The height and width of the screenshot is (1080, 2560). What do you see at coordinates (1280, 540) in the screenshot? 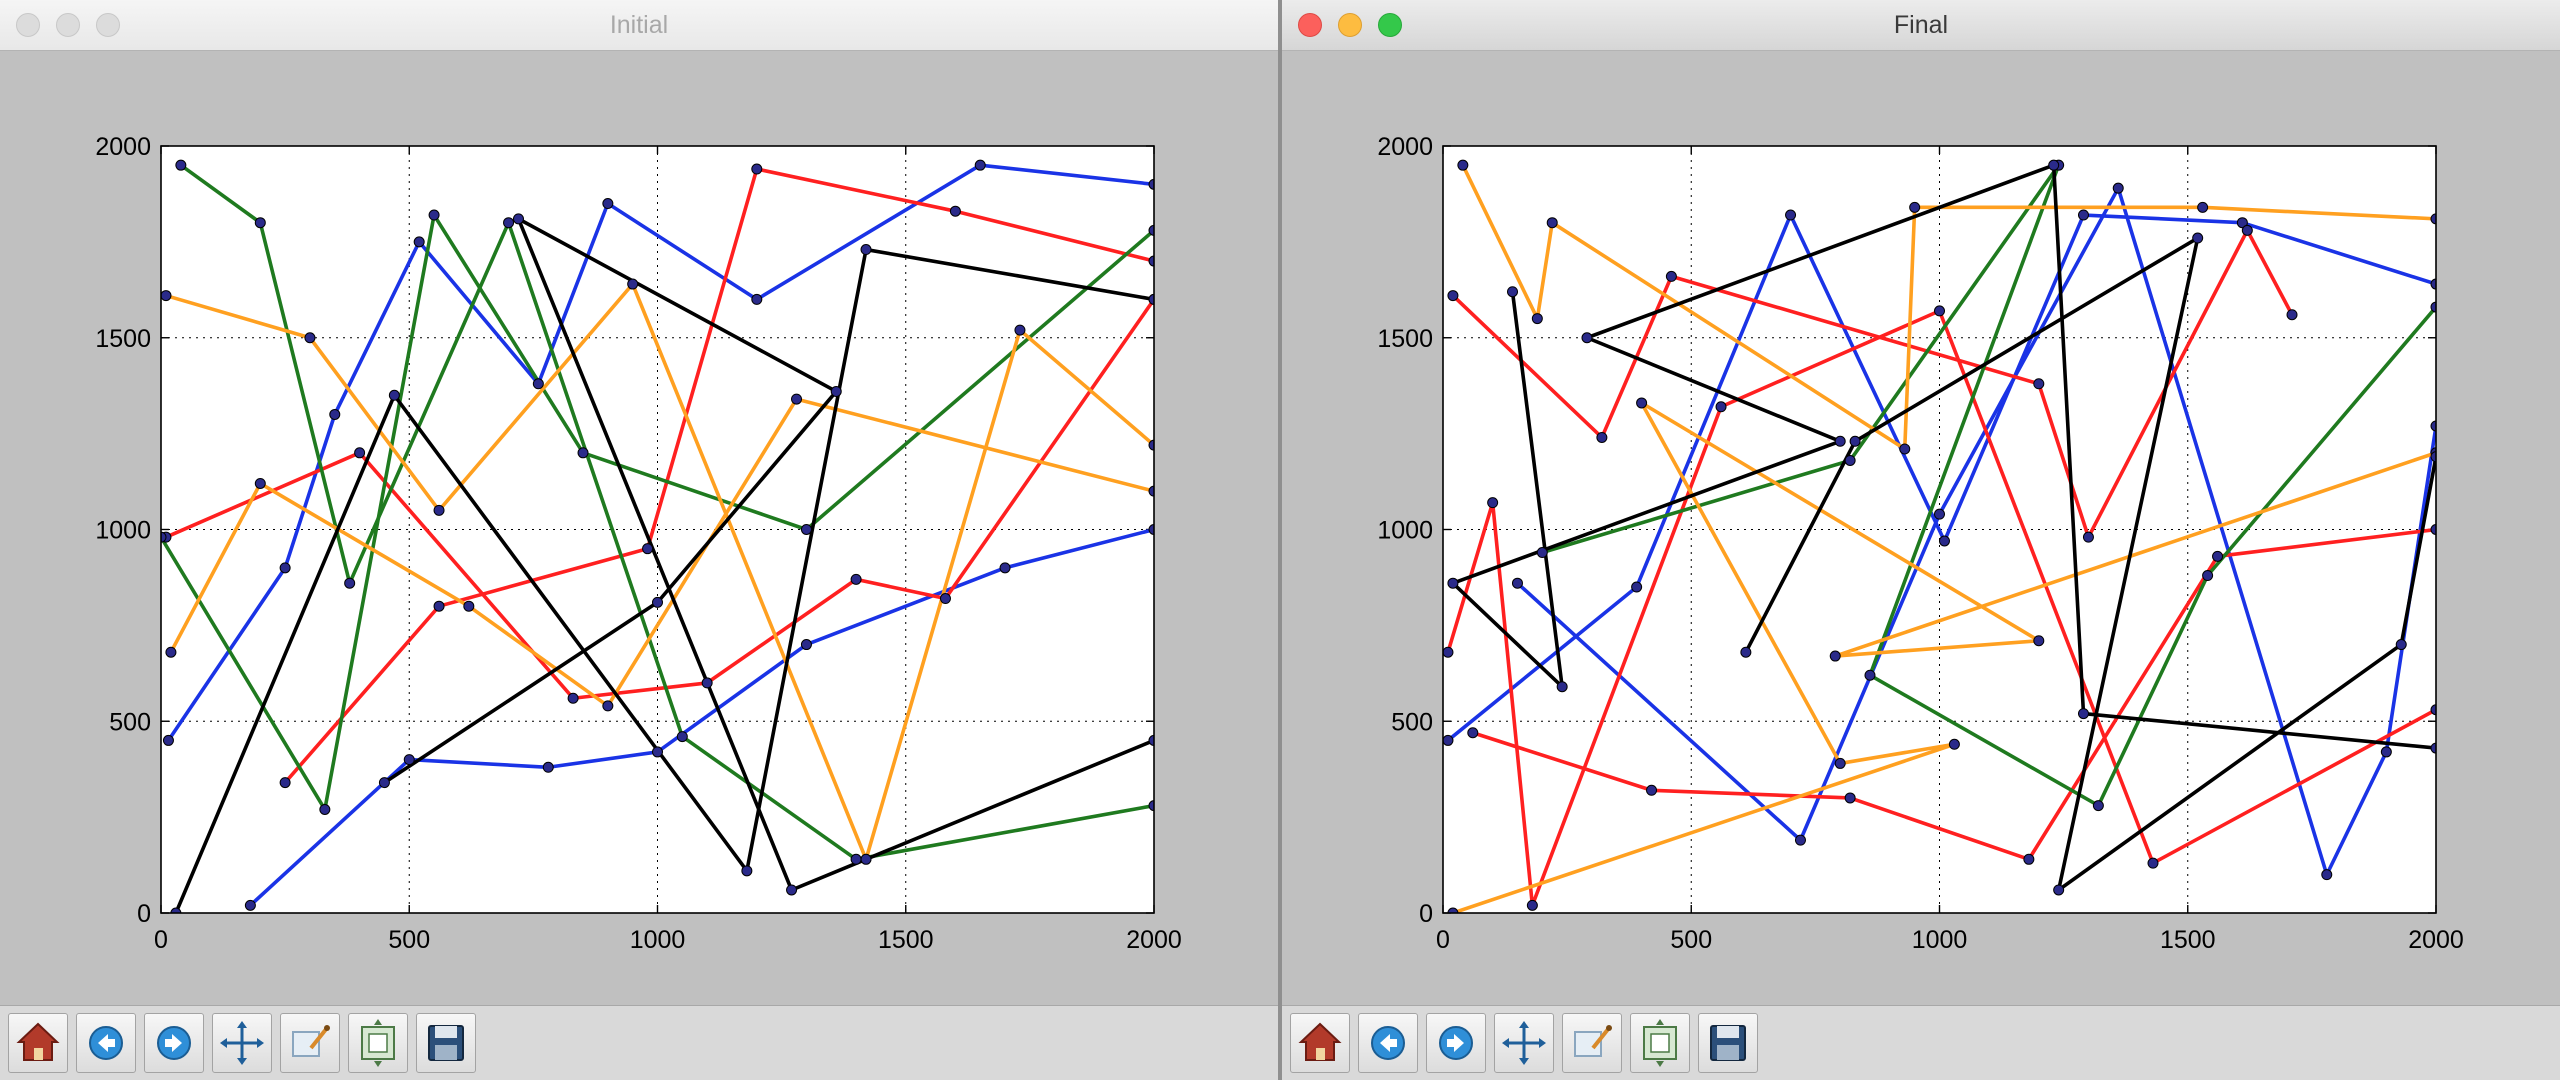
I see `window-gap` at bounding box center [1280, 540].